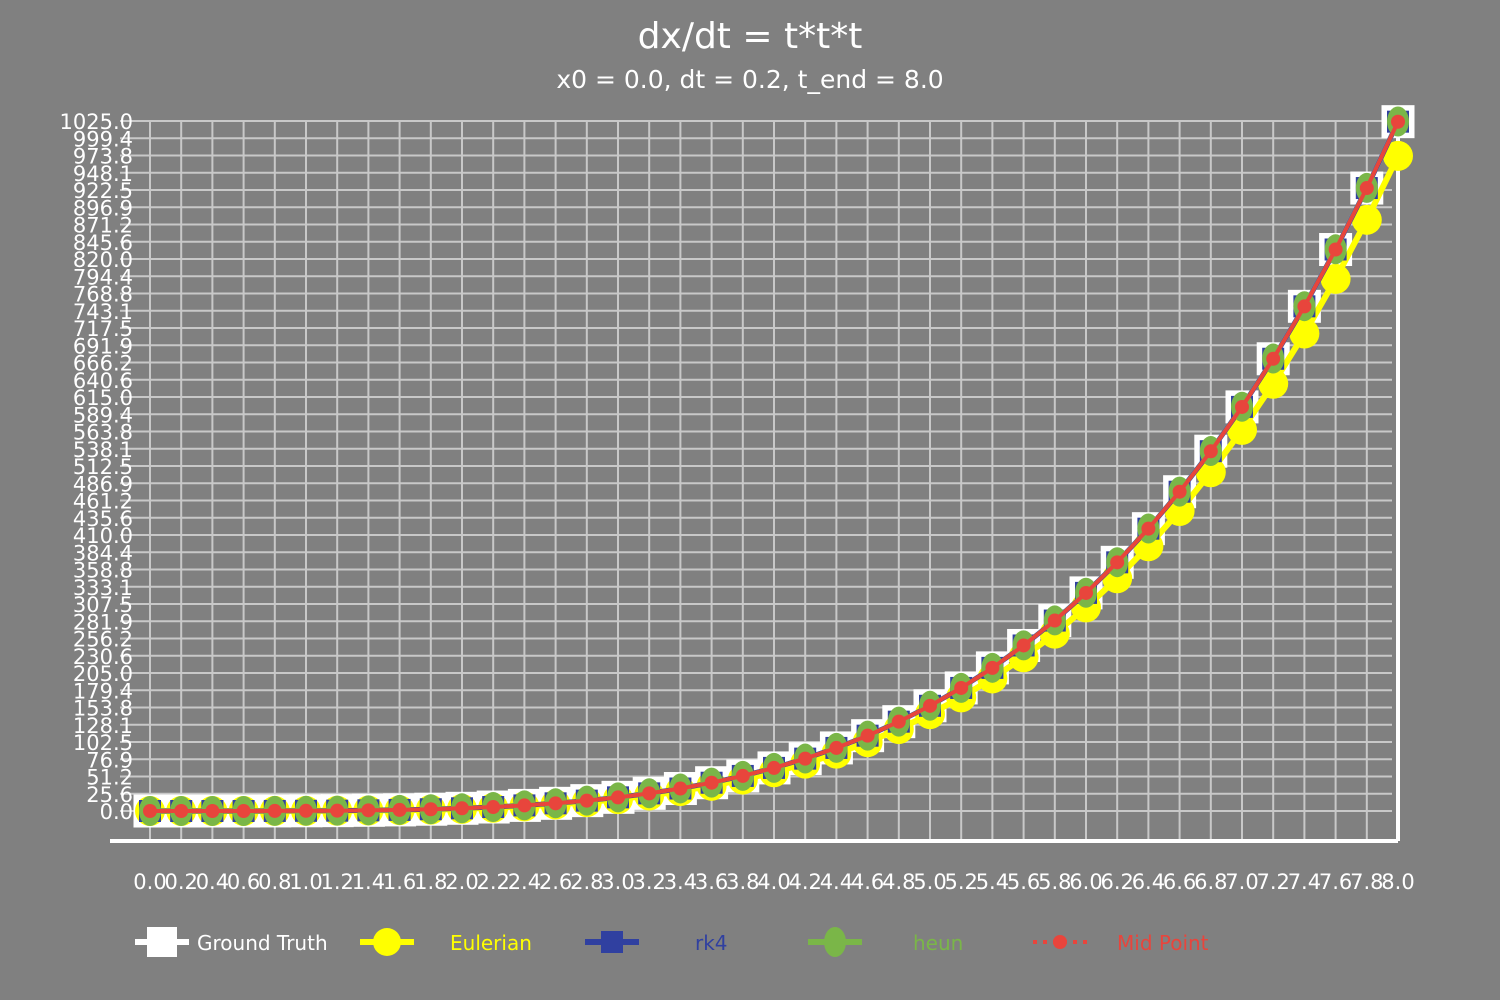 This screenshot has width=1500, height=1000. What do you see at coordinates (180, 882) in the screenshot?
I see `x-tick-label: 0.2` at bounding box center [180, 882].